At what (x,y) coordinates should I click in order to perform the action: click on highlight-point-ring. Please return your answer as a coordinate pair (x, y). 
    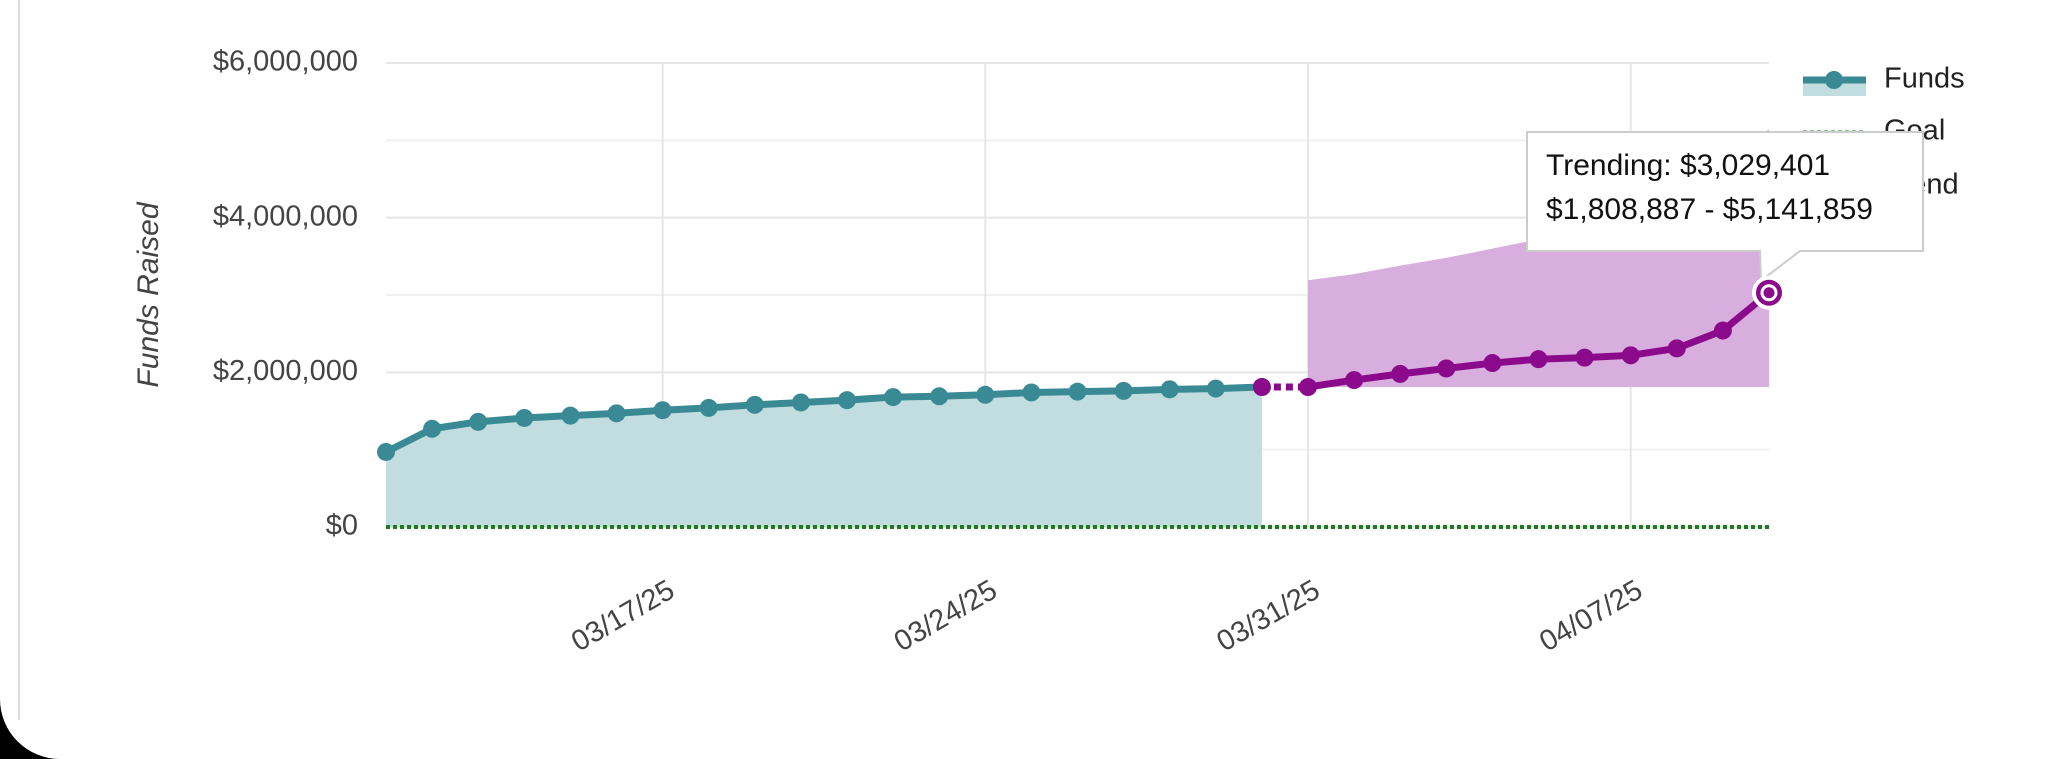
    Looking at the image, I should click on (1769, 293).